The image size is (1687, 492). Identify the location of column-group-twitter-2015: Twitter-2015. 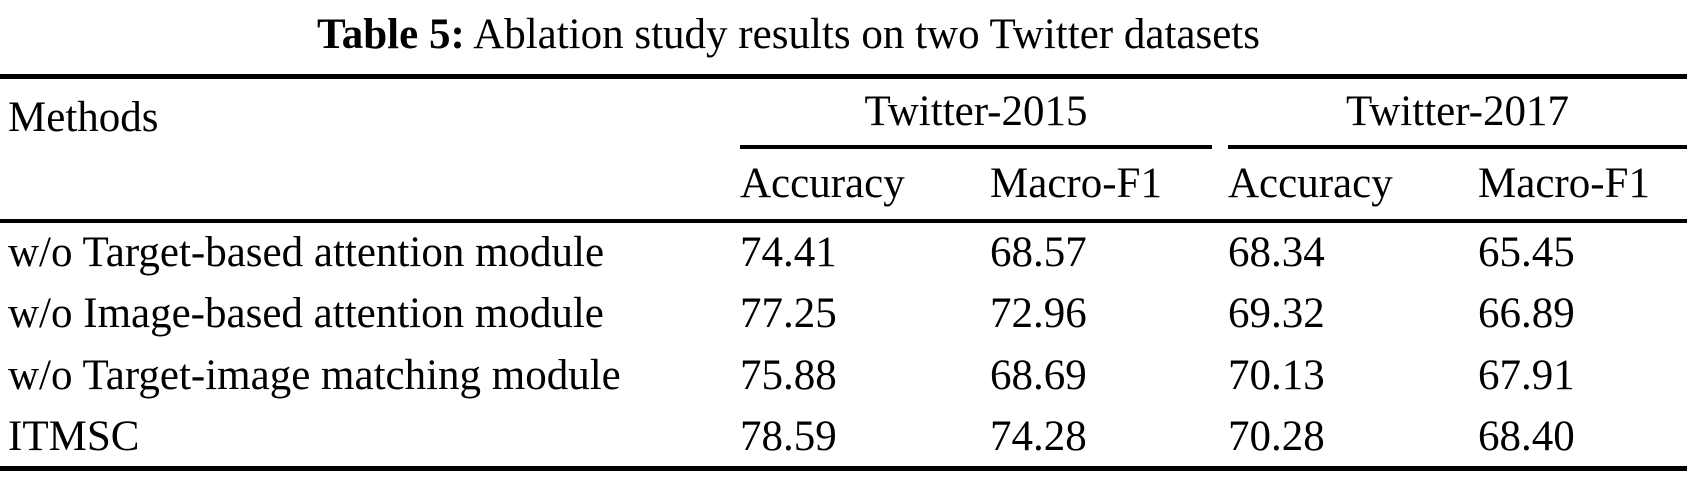
(976, 112).